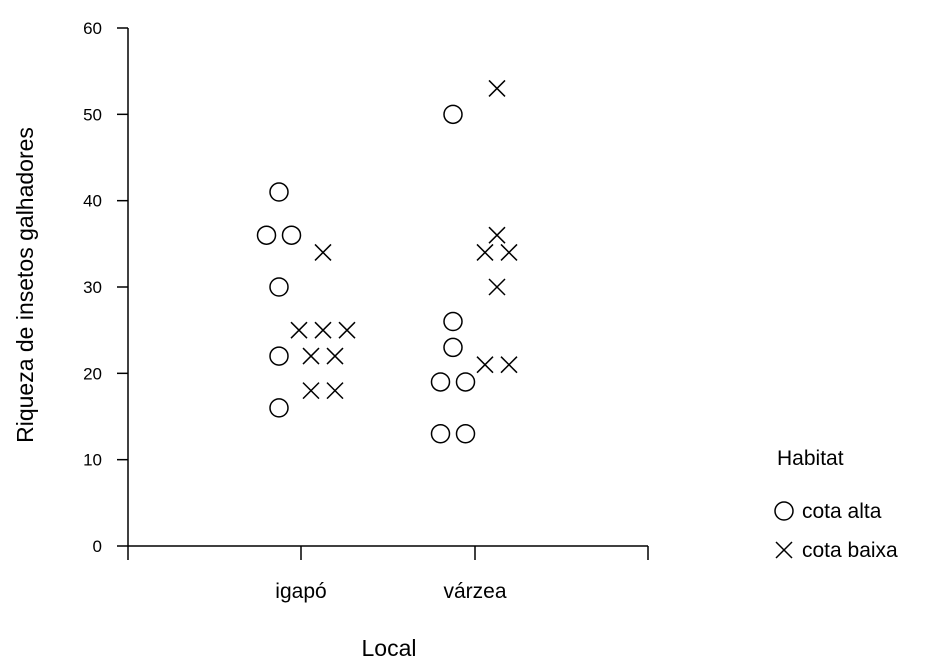 This screenshot has height=667, width=928. I want to click on y-tick-label: 40, so click(92, 201).